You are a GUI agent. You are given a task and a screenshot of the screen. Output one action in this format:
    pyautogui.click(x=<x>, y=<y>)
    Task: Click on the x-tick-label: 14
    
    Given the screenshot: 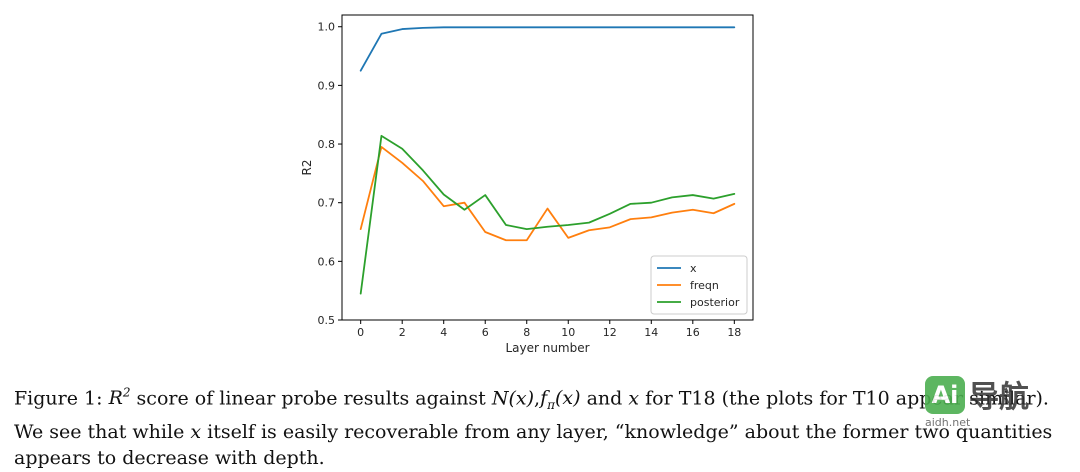 What is the action you would take?
    pyautogui.click(x=651, y=332)
    